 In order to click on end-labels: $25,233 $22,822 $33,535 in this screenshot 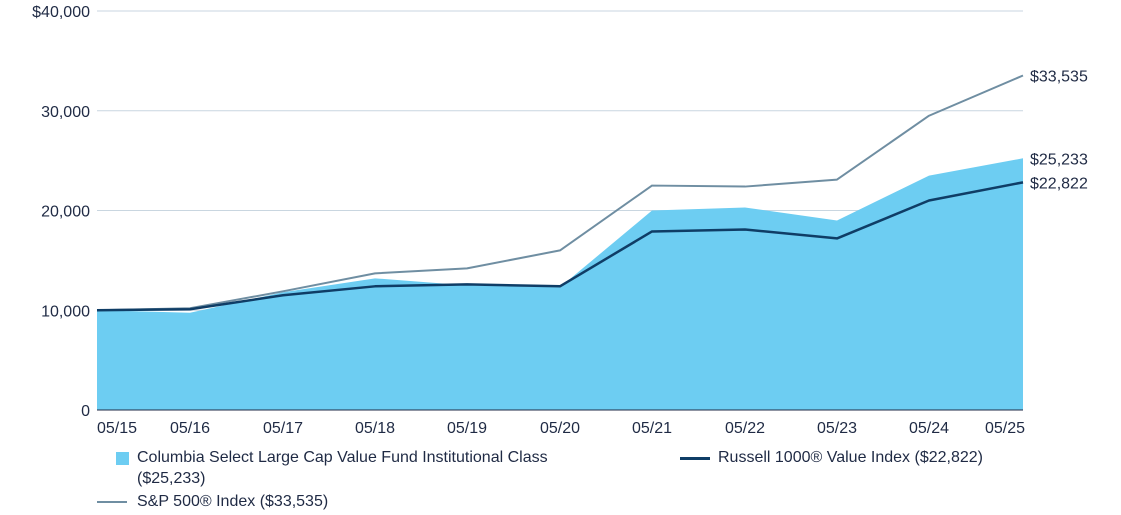, I will do `click(1059, 130)`.